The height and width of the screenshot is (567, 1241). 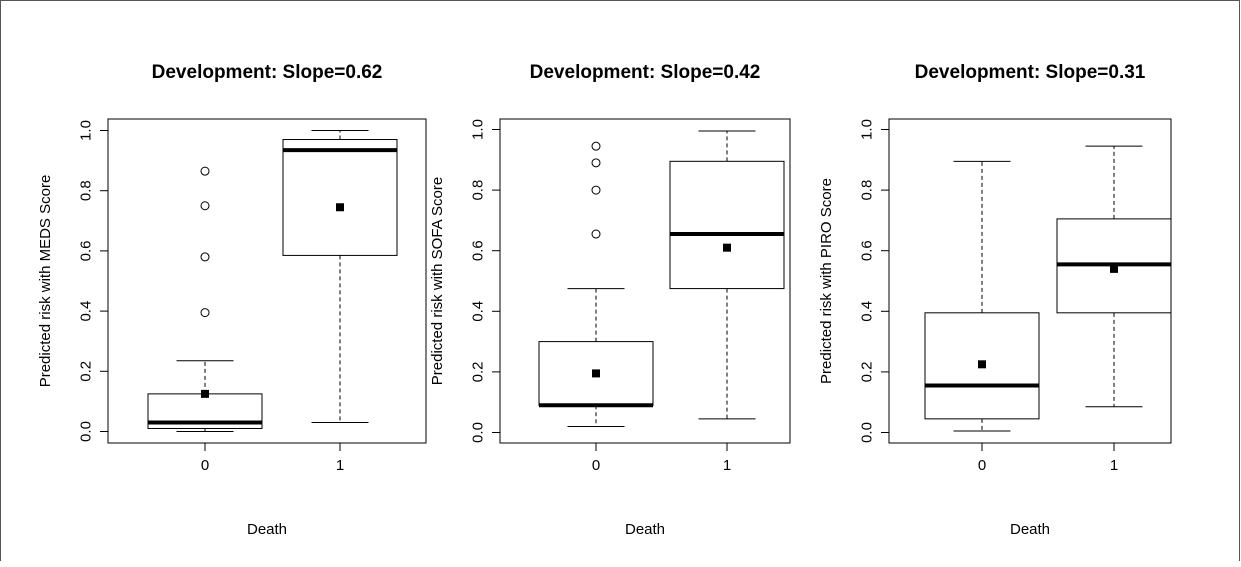 I want to click on y-axis-label: Predicted risk with SOFA Score, so click(x=437, y=281).